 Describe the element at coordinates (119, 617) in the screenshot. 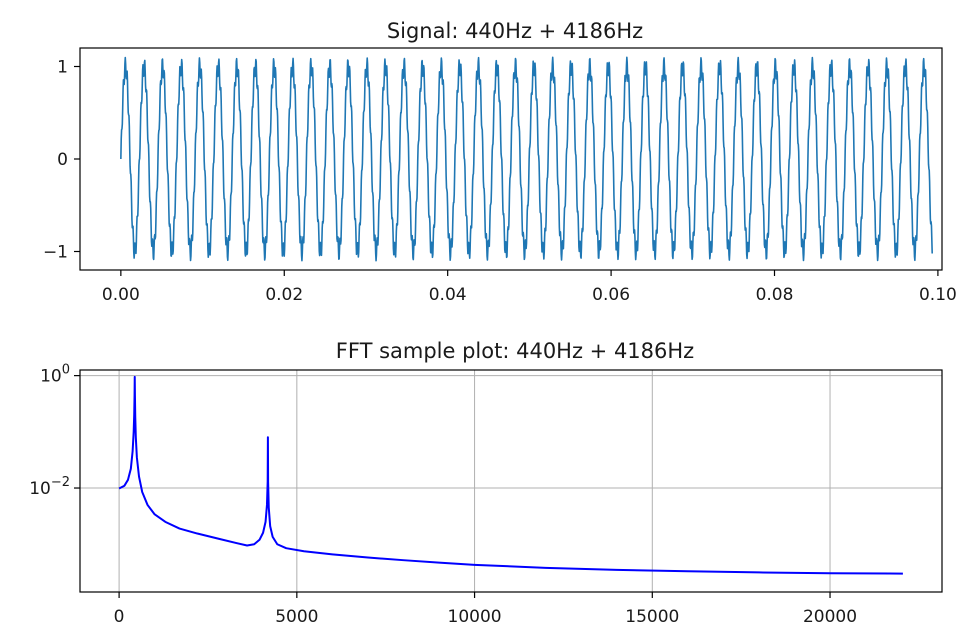

I see `fft-x-tick-label: 0` at that location.